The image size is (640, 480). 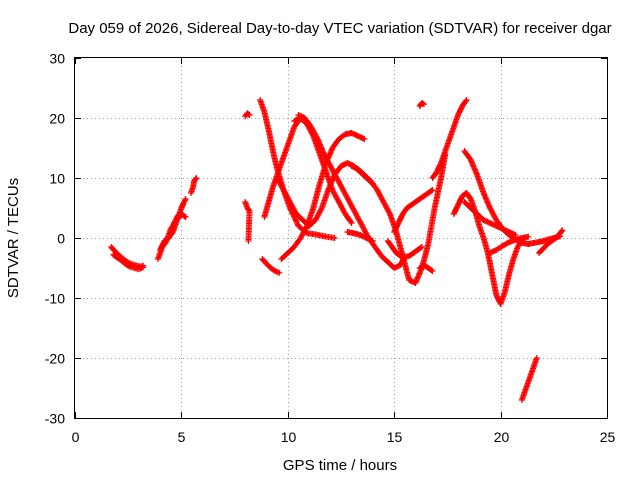 I want to click on x-axis-label: GPS time / hours, so click(x=340, y=465).